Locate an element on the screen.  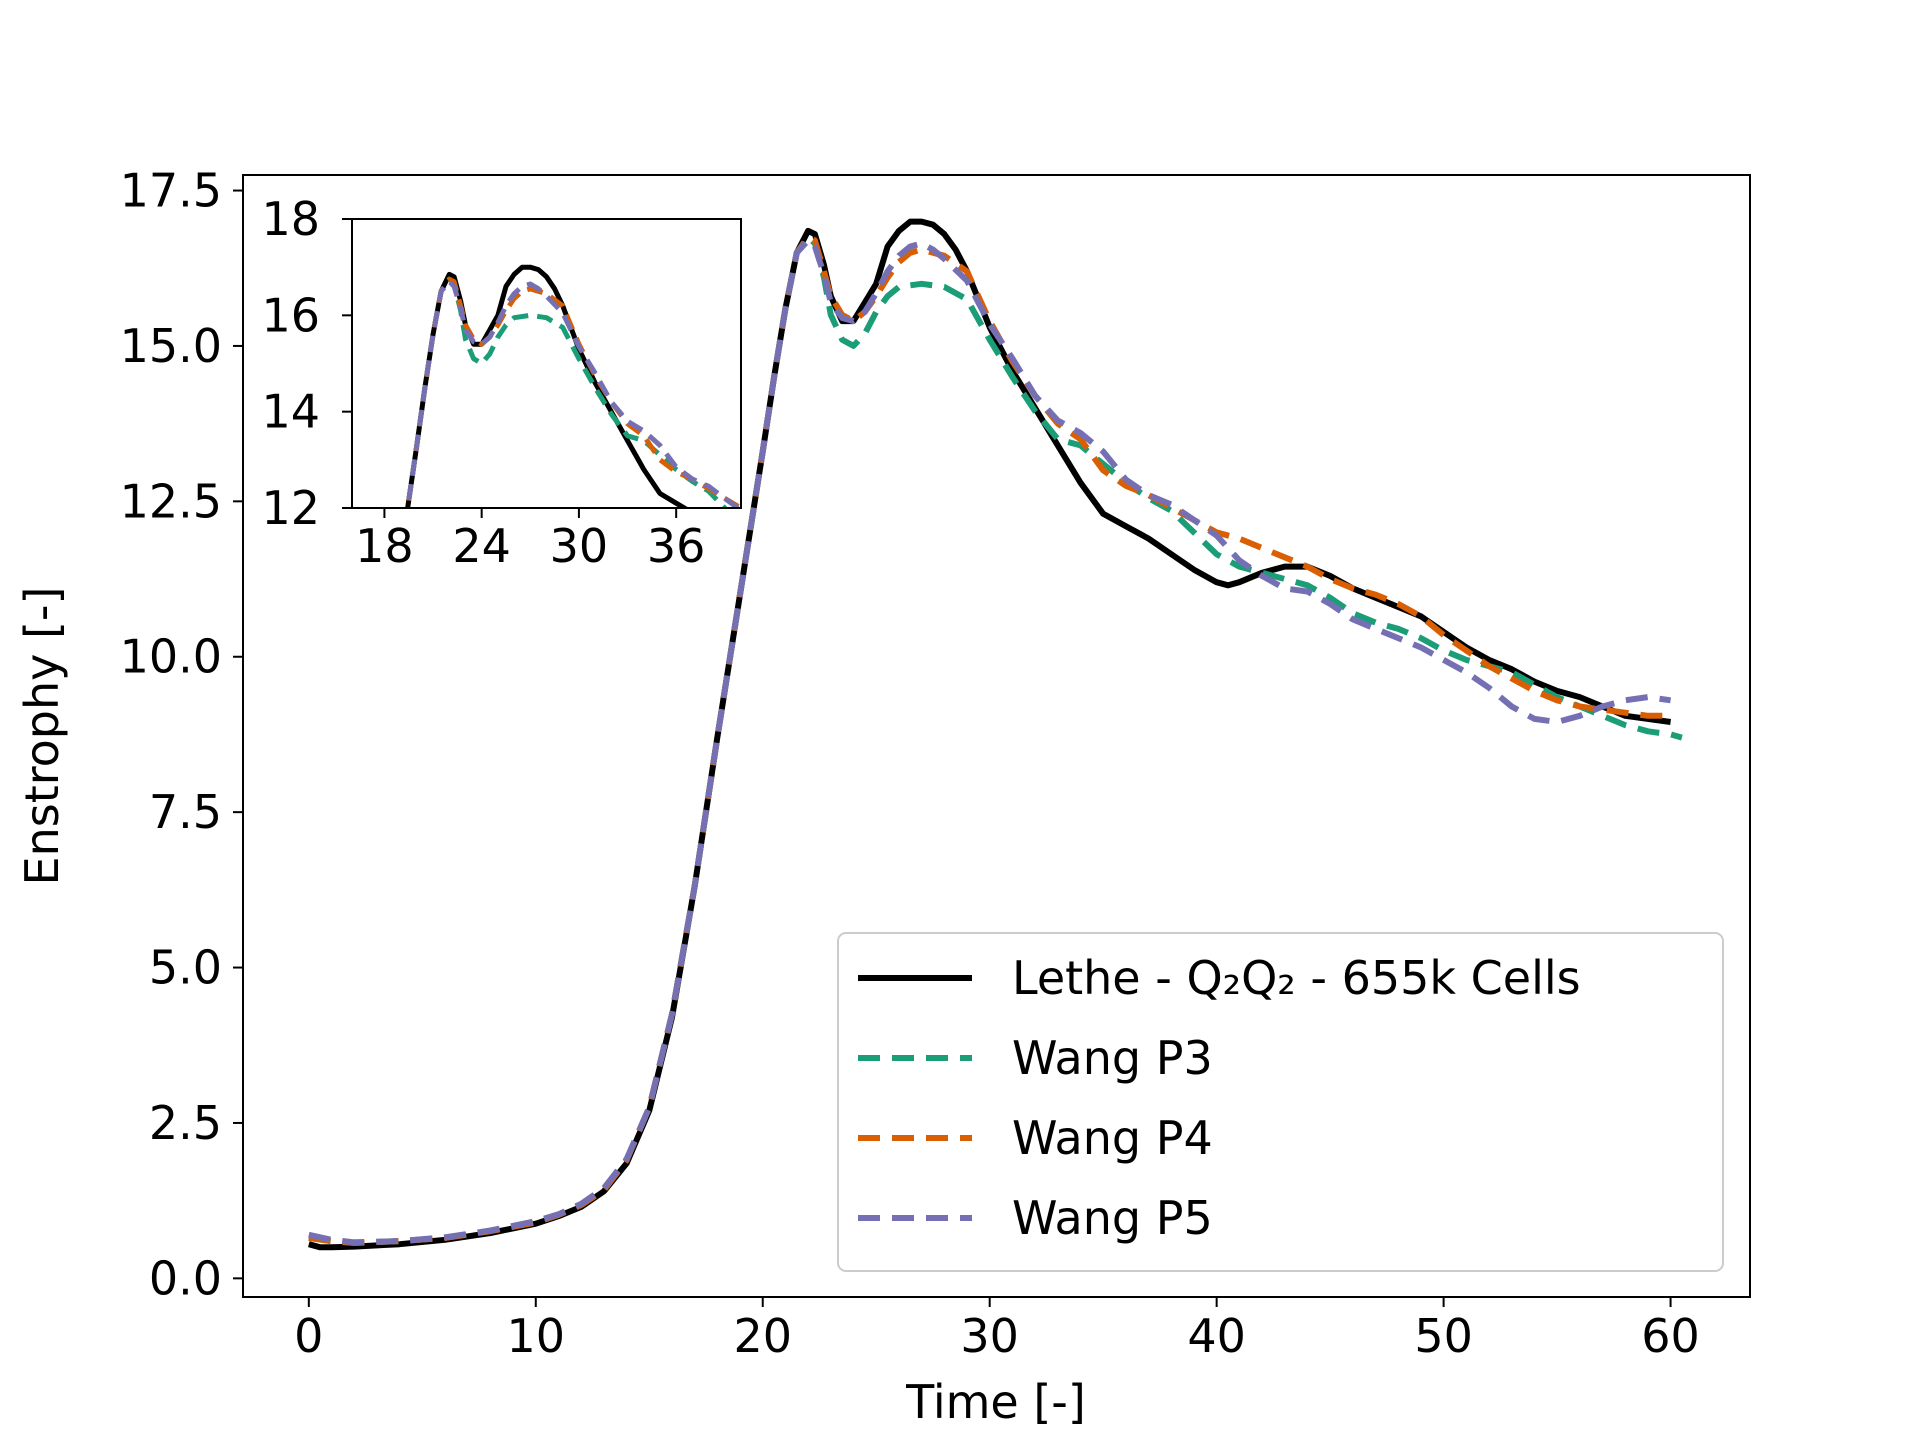
x-tick-label: 30 is located at coordinates (989, 1336).